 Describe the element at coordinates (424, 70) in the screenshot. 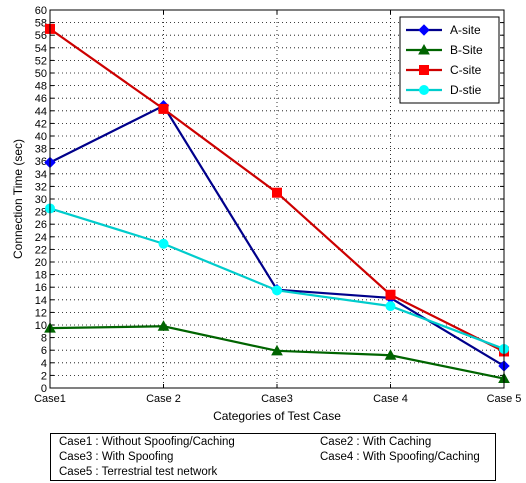

I see `legend-marker-c-site` at that location.